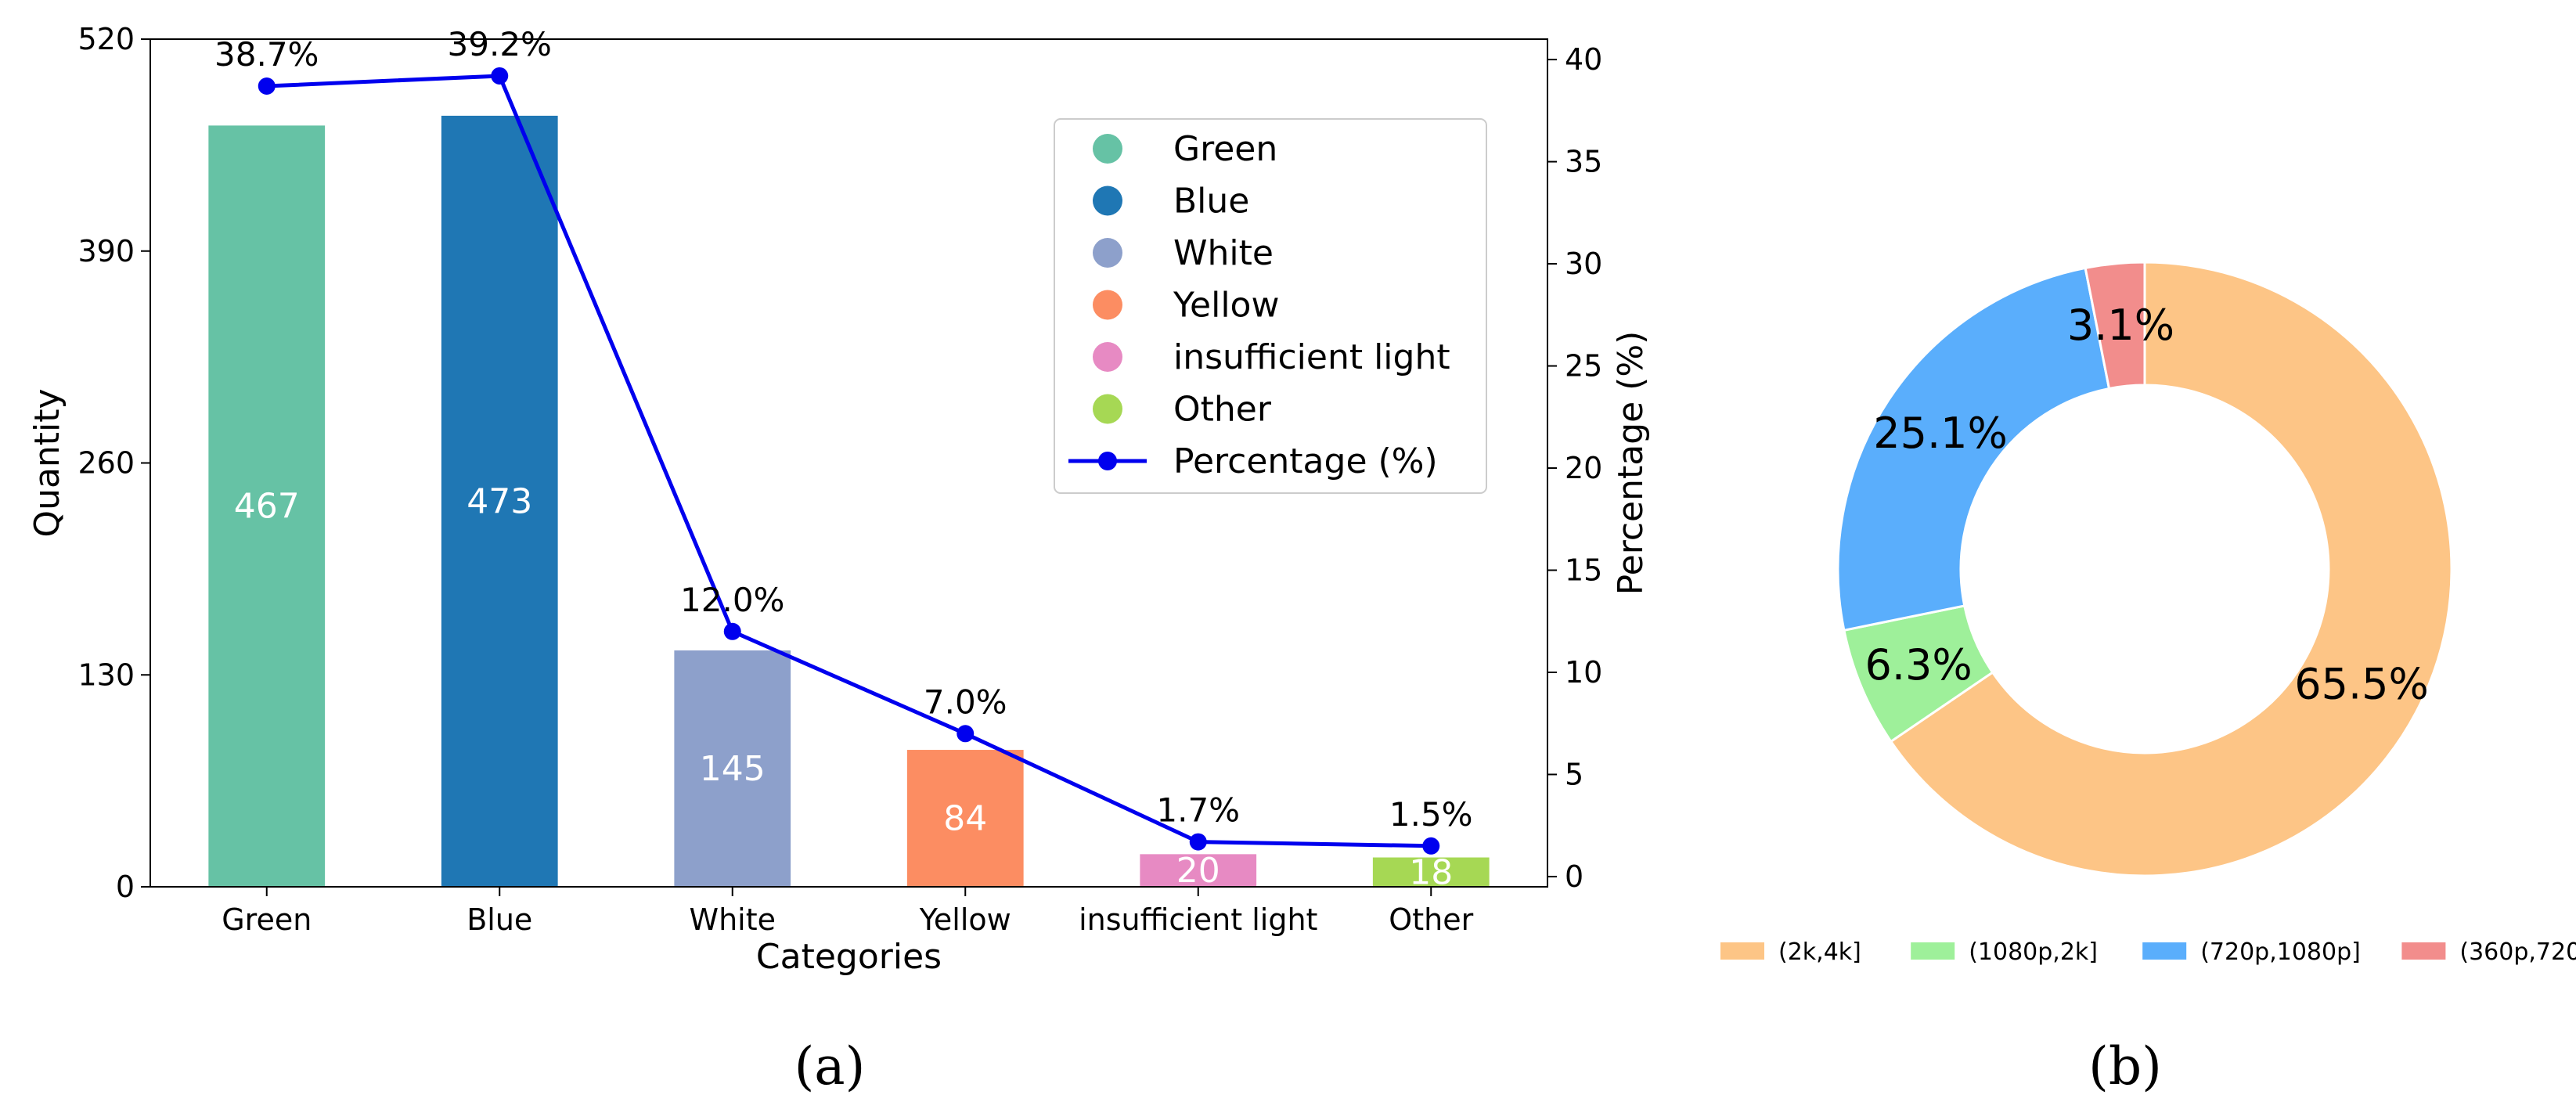  Describe the element at coordinates (830, 1066) in the screenshot. I see `caption-a: (a)` at that location.